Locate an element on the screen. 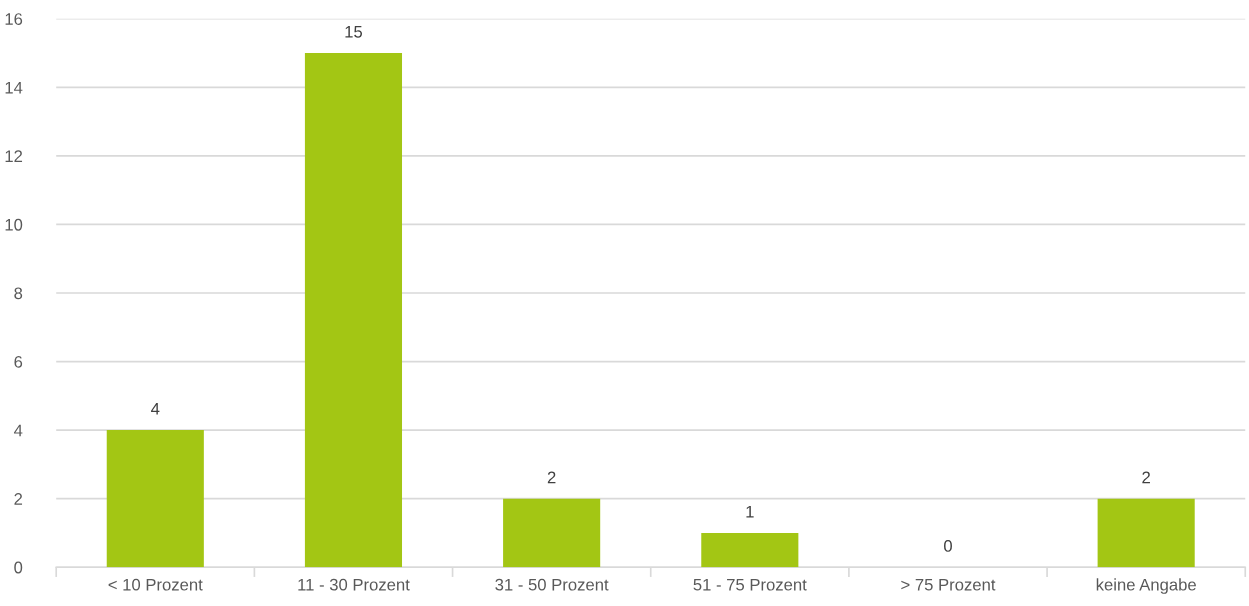  y-tick-label: 6 is located at coordinates (18, 361).